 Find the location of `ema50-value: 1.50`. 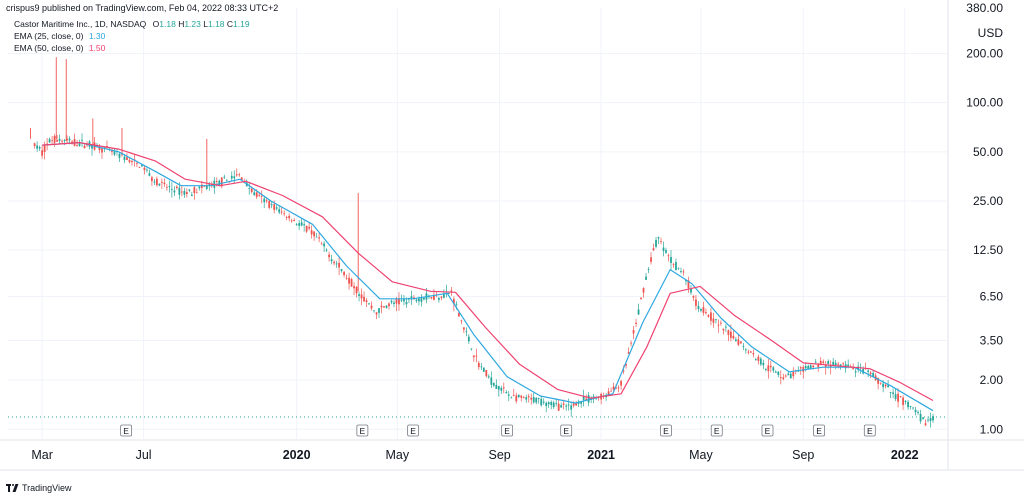

ema50-value: 1.50 is located at coordinates (97, 48).